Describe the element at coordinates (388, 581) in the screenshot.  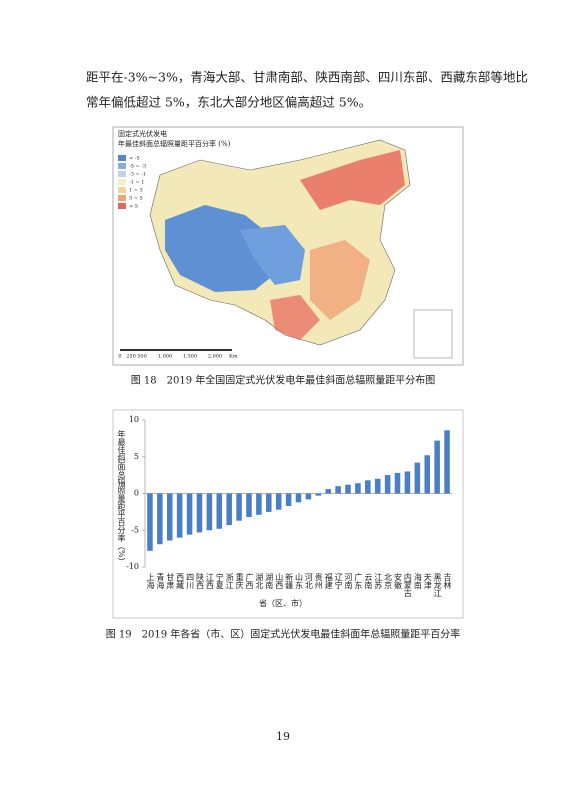
I see `x-tick-label: 北京` at that location.